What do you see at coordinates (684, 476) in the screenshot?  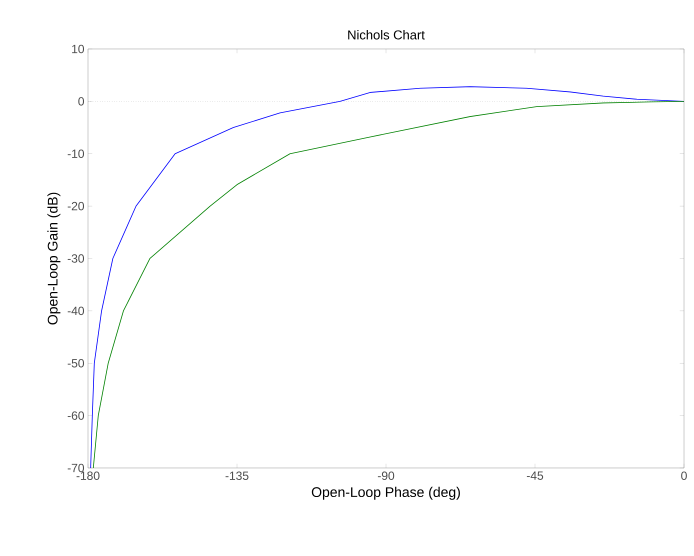 I see `x-tick-label: 0` at bounding box center [684, 476].